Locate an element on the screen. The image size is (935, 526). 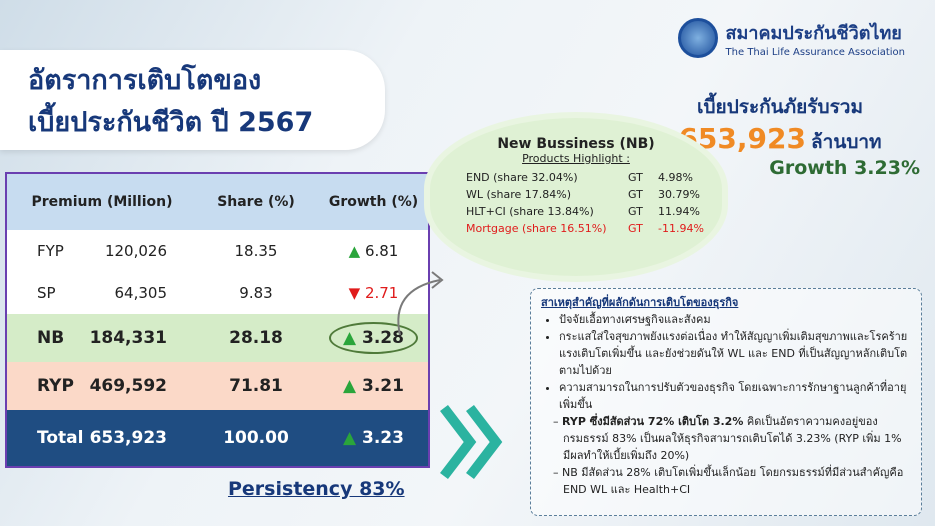
header-cell: Growth (%) is located at coordinates (373, 202).